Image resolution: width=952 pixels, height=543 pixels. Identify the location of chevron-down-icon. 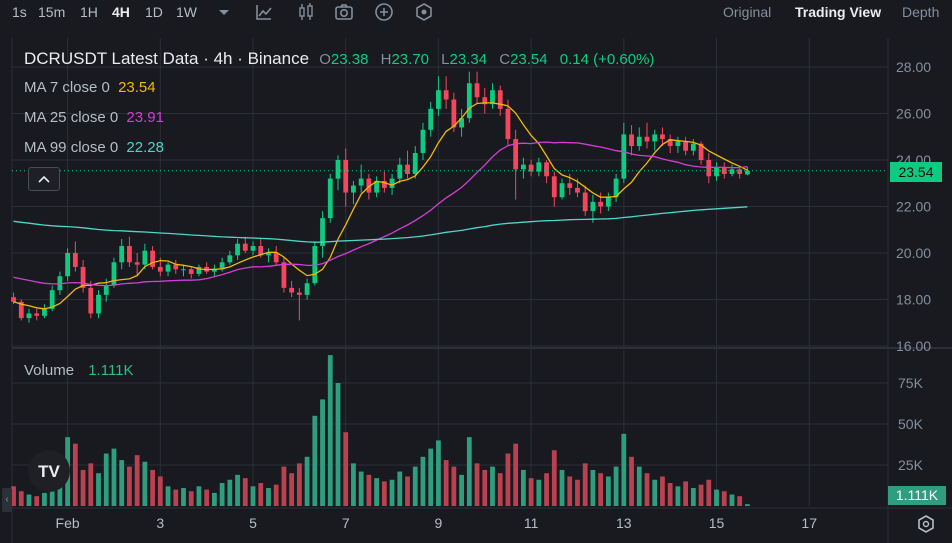
(224, 12).